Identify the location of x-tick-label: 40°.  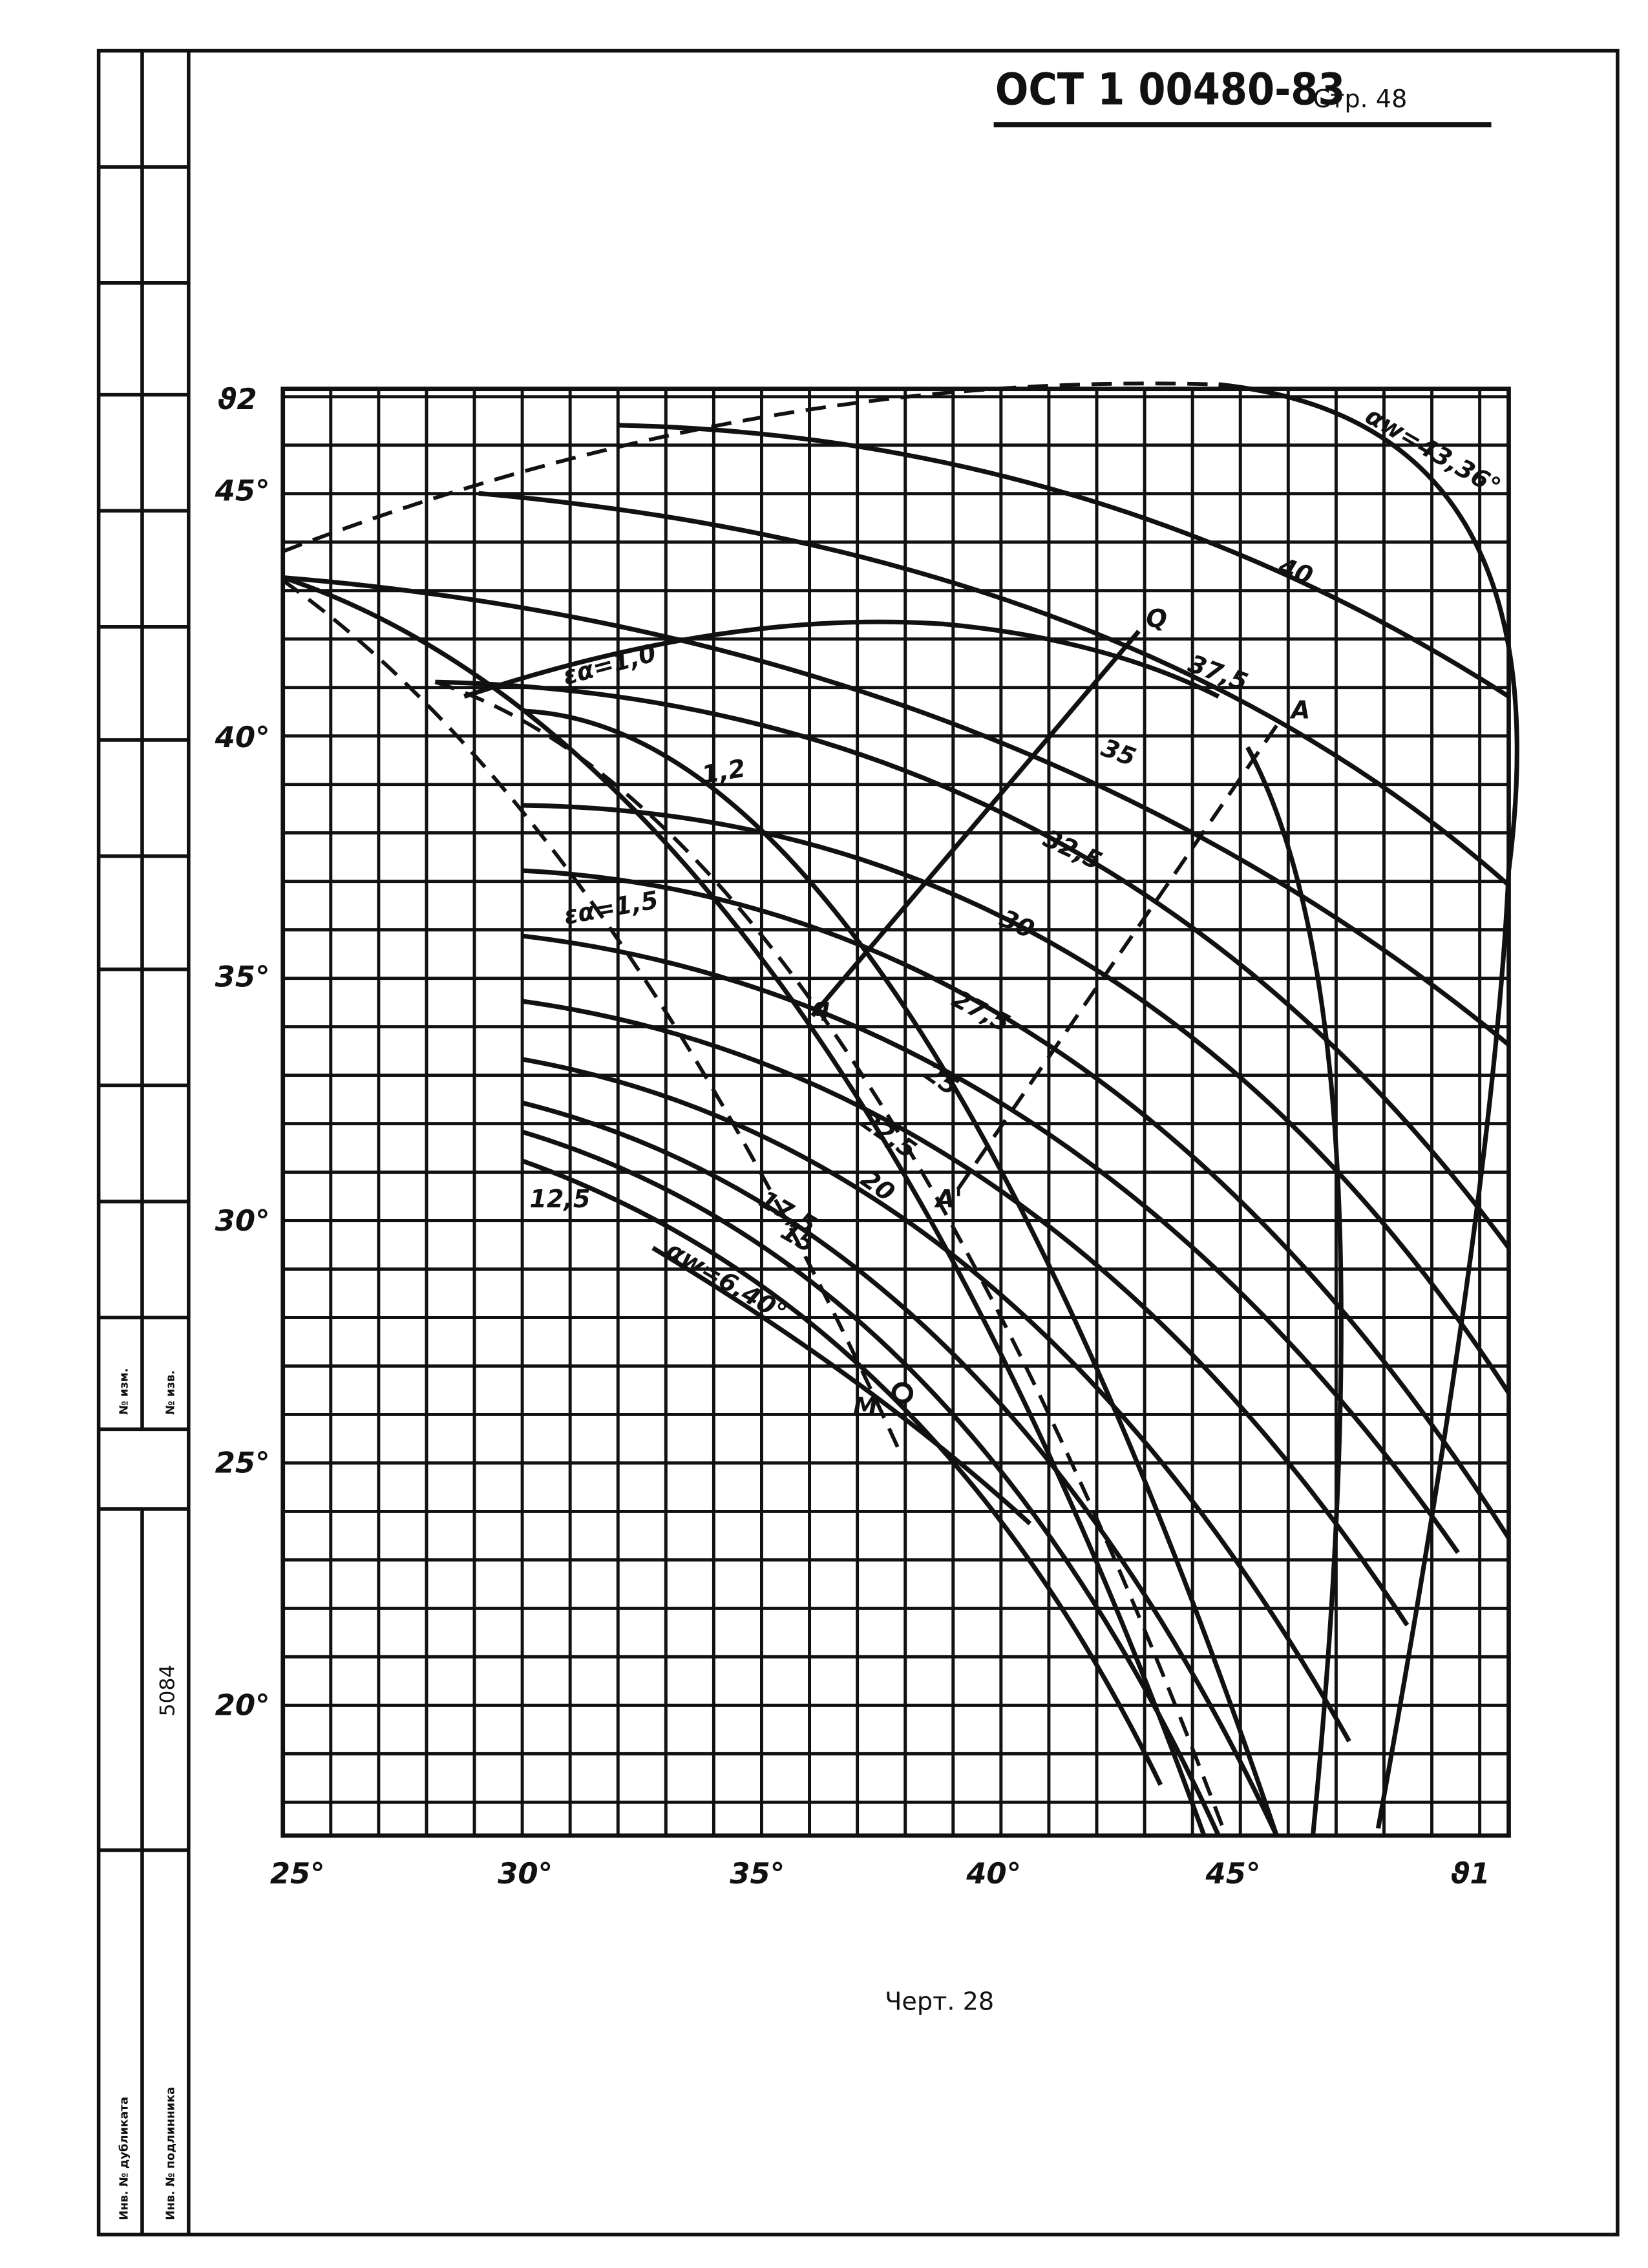
(993, 1873).